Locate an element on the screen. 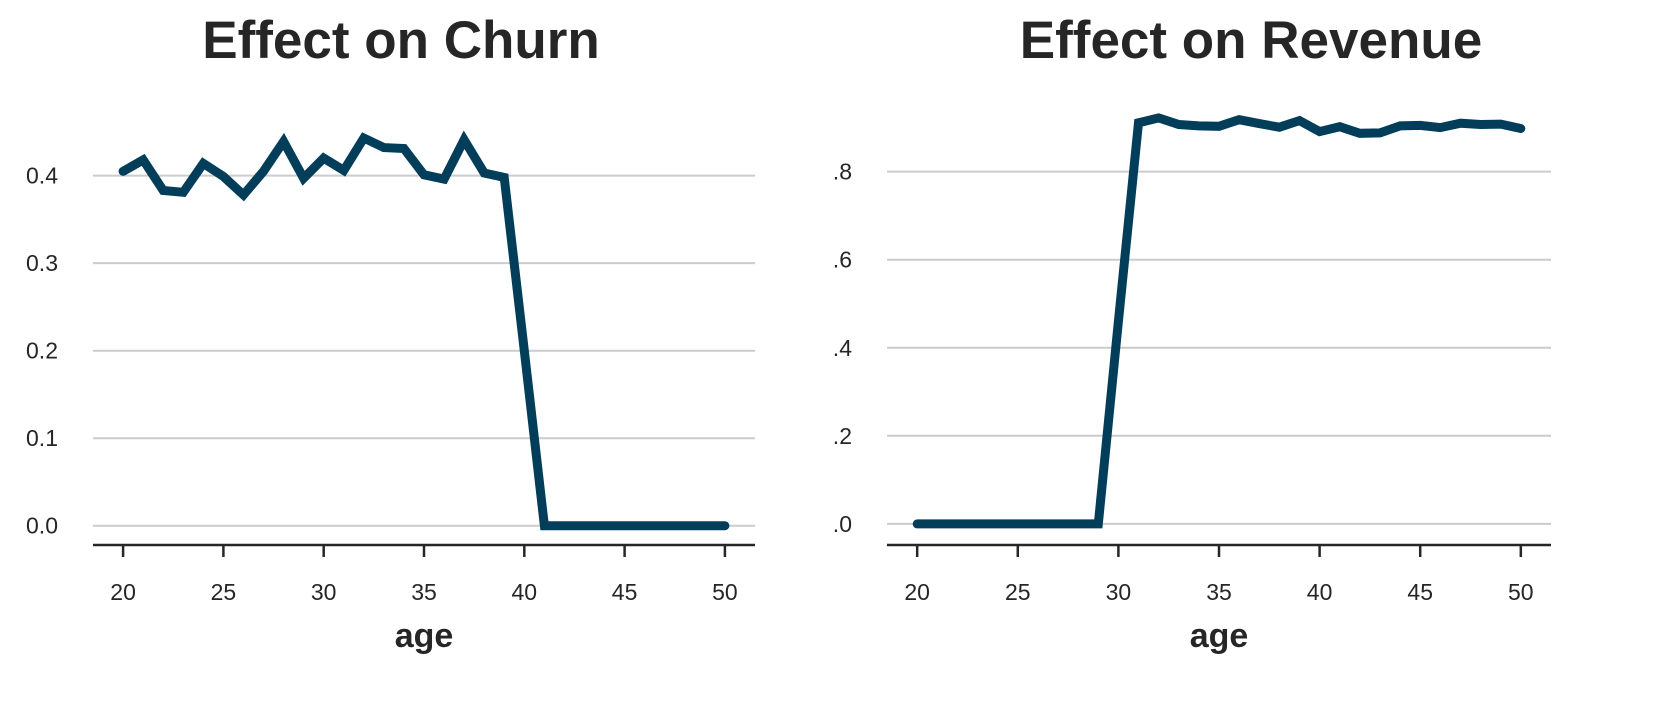  revenue-y-tick-label: 0.0 is located at coordinates (843, 524).